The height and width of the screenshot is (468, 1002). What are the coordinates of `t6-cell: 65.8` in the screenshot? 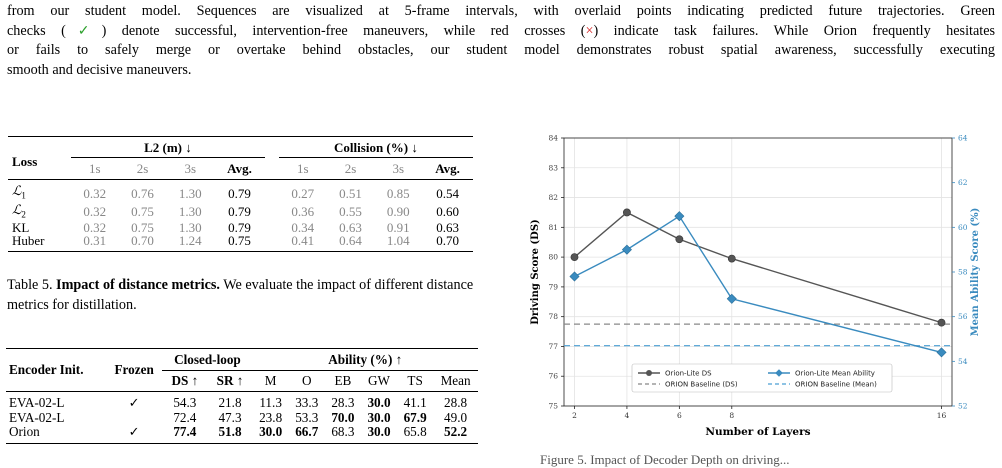 It's located at (415, 431).